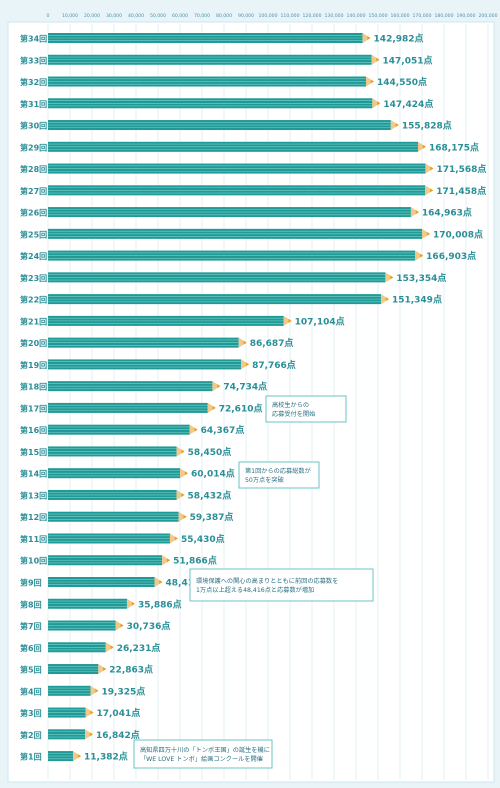 This screenshot has height=788, width=500. Describe the element at coordinates (408, 104) in the screenshot. I see `data-label: 147,424点` at that location.